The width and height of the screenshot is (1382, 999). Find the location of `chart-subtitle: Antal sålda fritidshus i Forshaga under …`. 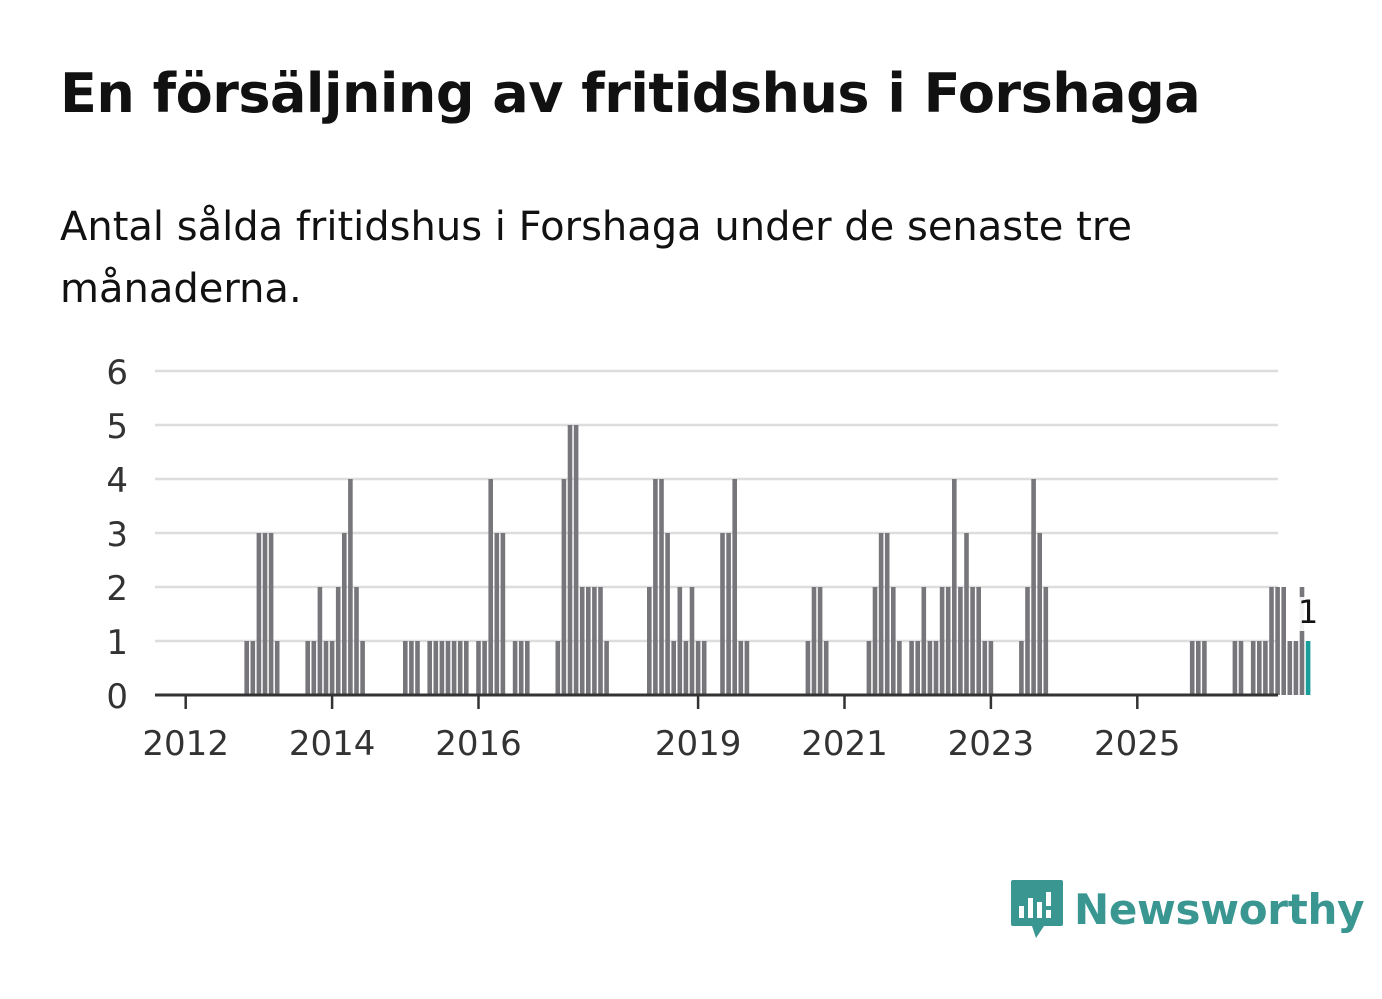

chart-subtitle: Antal sålda fritidshus i Forshaga under … is located at coordinates (596, 258).